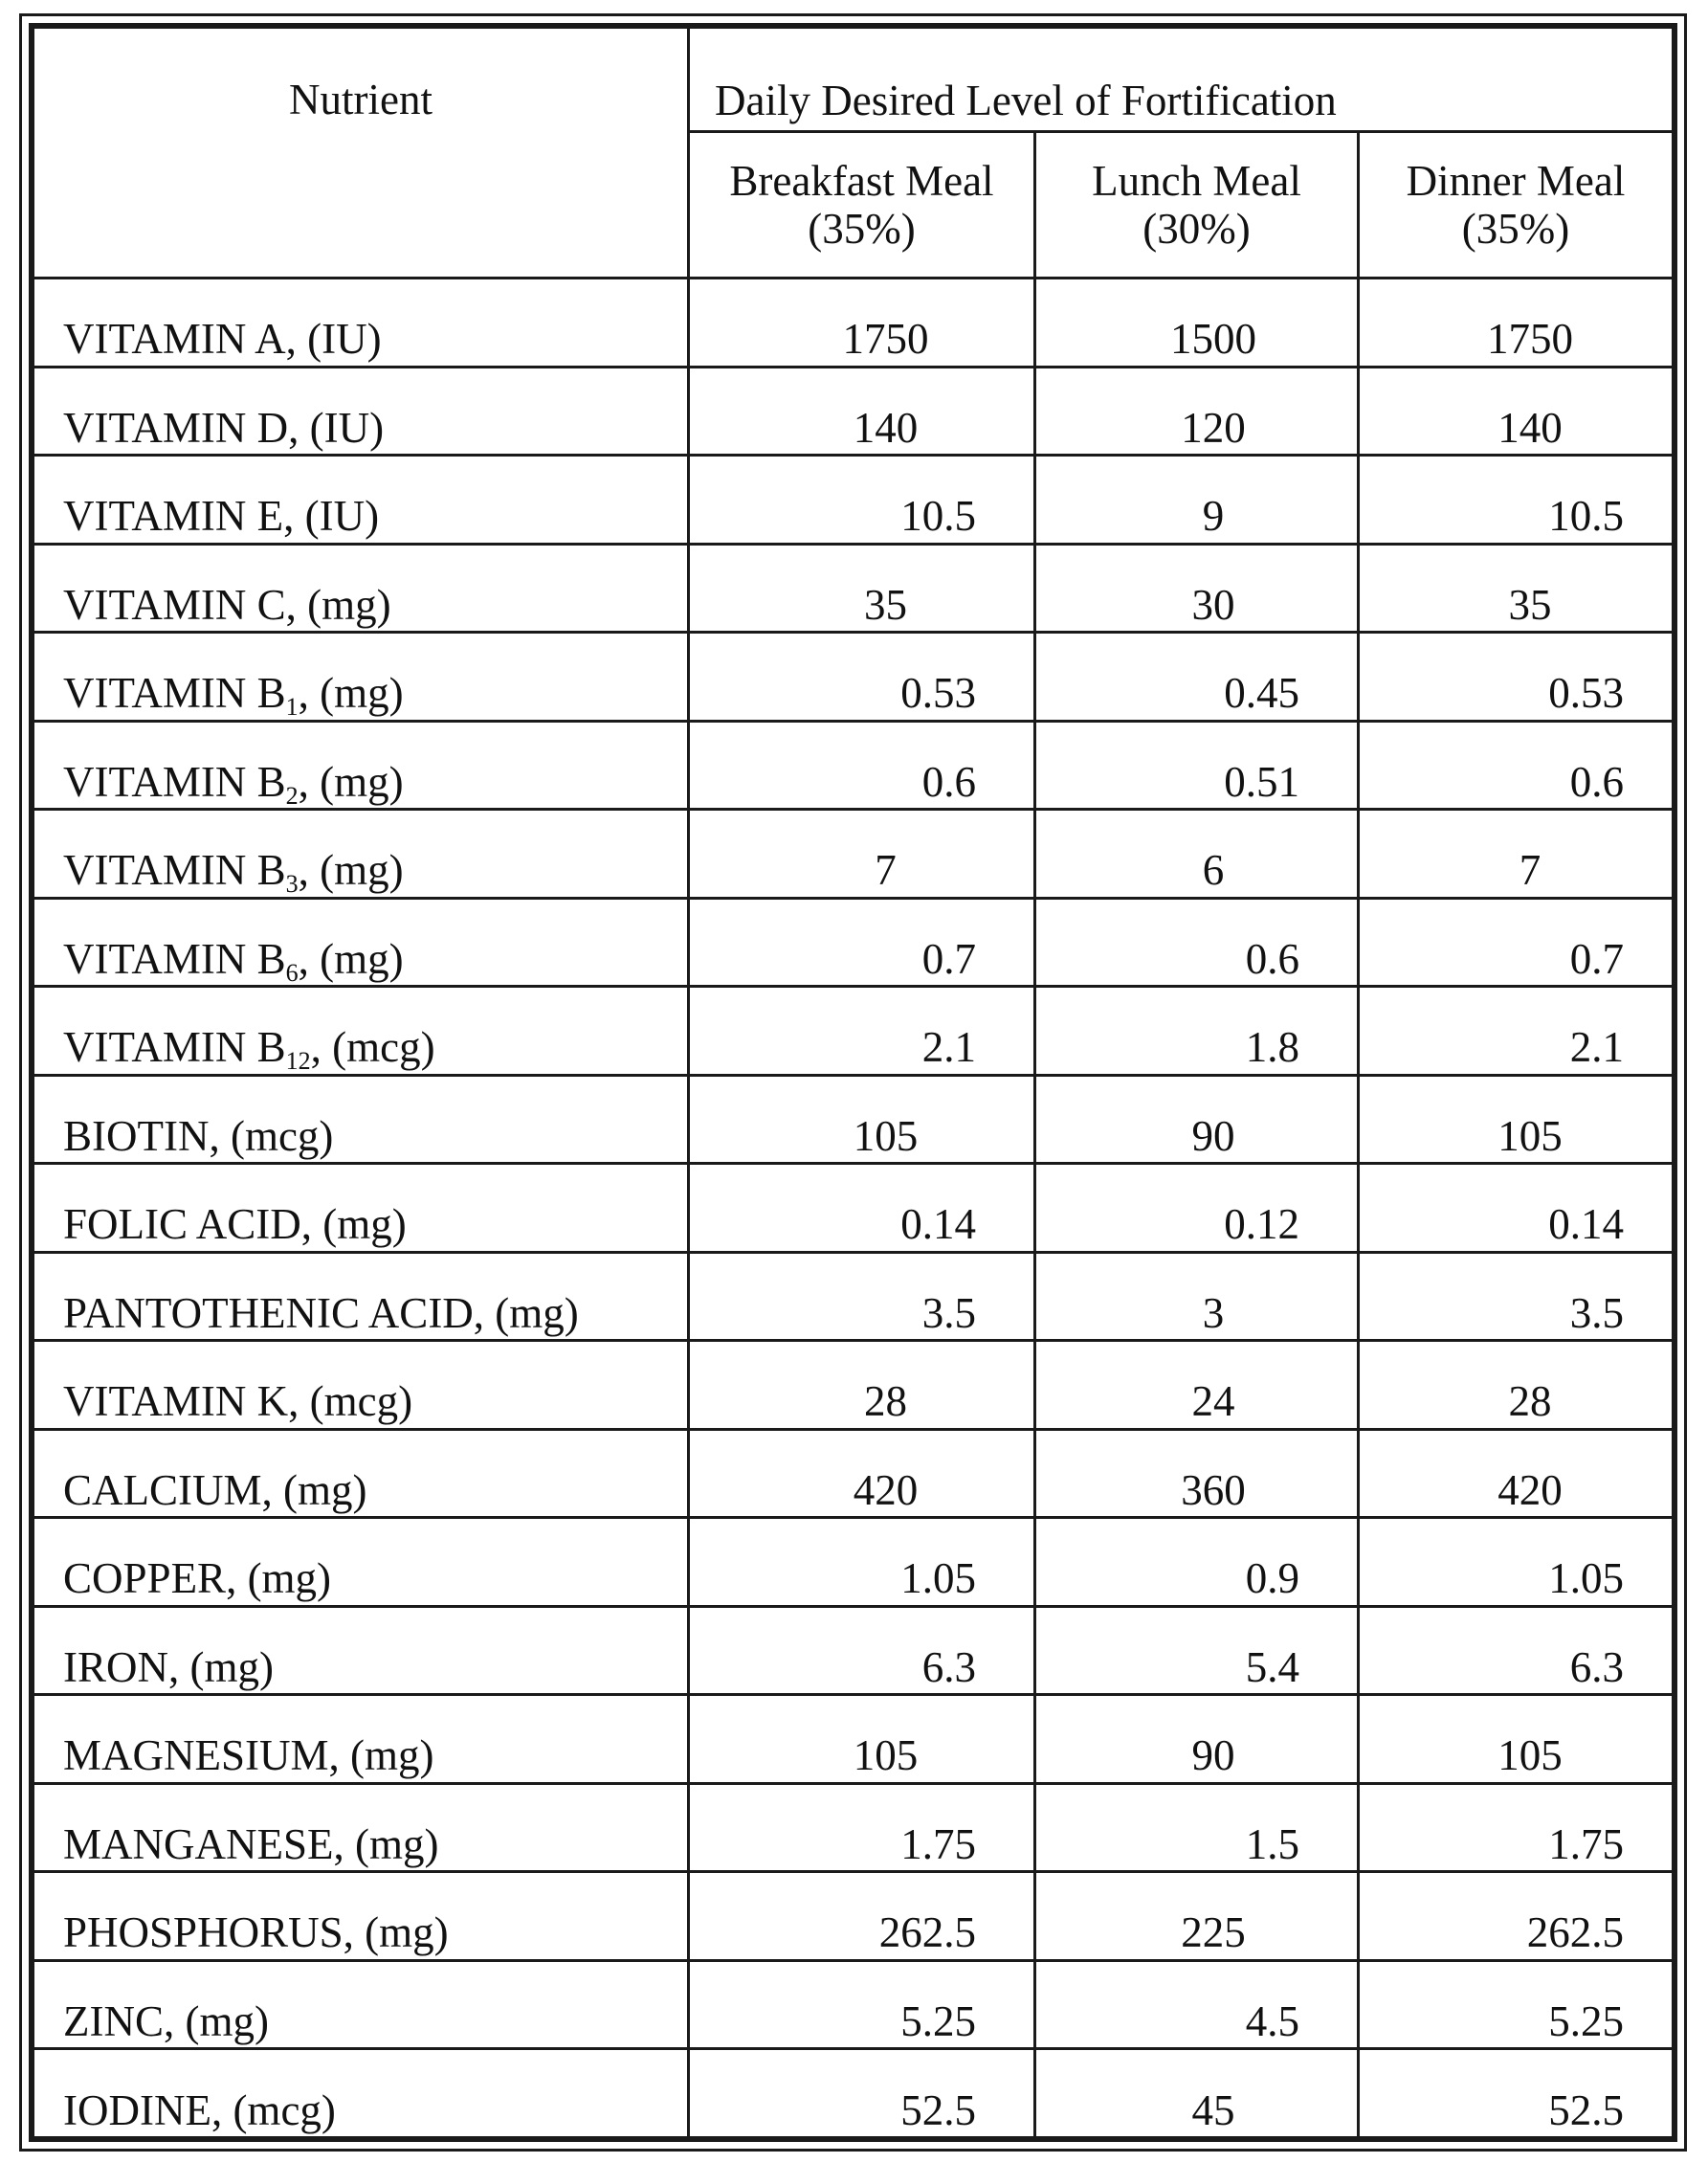 The height and width of the screenshot is (2163, 1708). Describe the element at coordinates (1516, 500) in the screenshot. I see `dinner-value-cell: 10.5` at that location.